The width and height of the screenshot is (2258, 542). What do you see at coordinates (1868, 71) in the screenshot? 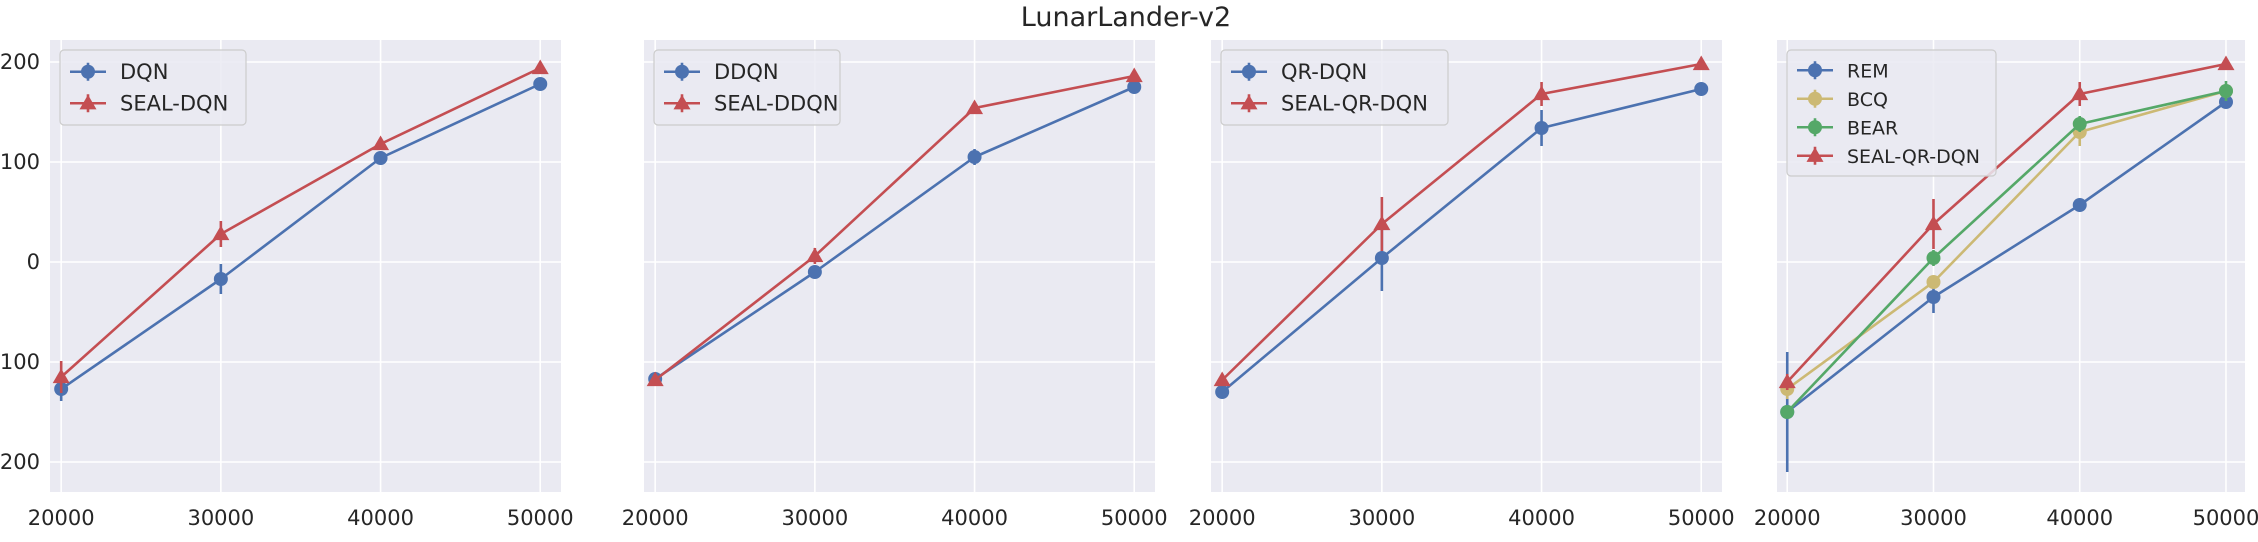
I see `legend-label: REM` at bounding box center [1868, 71].